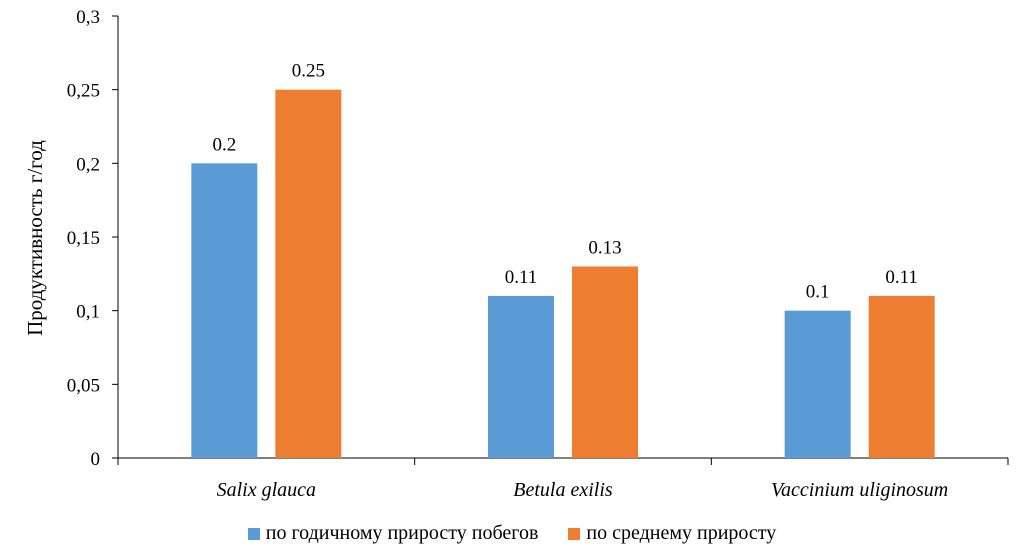 The width and height of the screenshot is (1024, 560). Describe the element at coordinates (96, 459) in the screenshot. I see `y-tick-label: 0` at that location.